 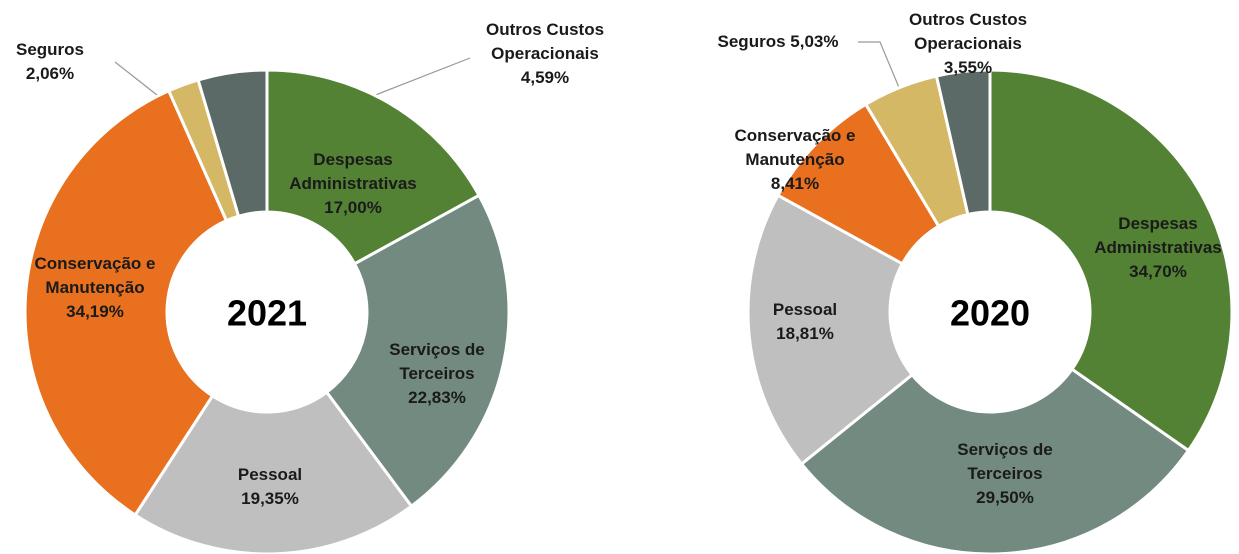 I want to click on value-label: 22,83%, so click(x=437, y=397).